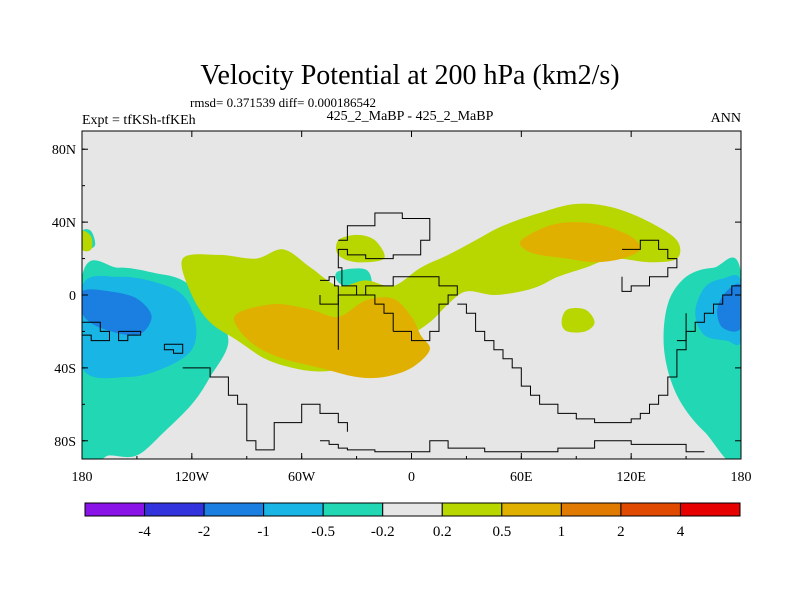 The image size is (800, 600). Describe the element at coordinates (263, 532) in the screenshot. I see `colorbar-label: -1` at that location.